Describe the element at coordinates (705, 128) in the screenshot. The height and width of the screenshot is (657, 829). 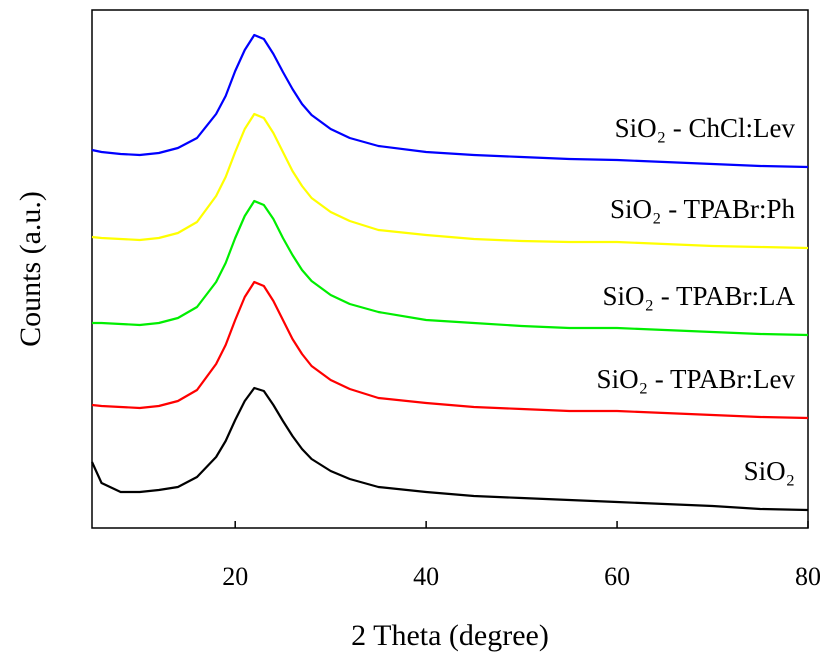
I see `series-label: SiO₂ - ChCl:Lev` at that location.